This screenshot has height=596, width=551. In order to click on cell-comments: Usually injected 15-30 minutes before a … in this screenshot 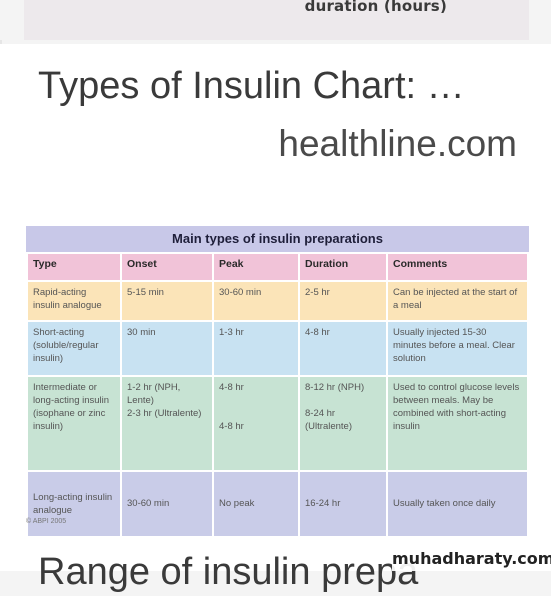, I will do `click(457, 348)`.